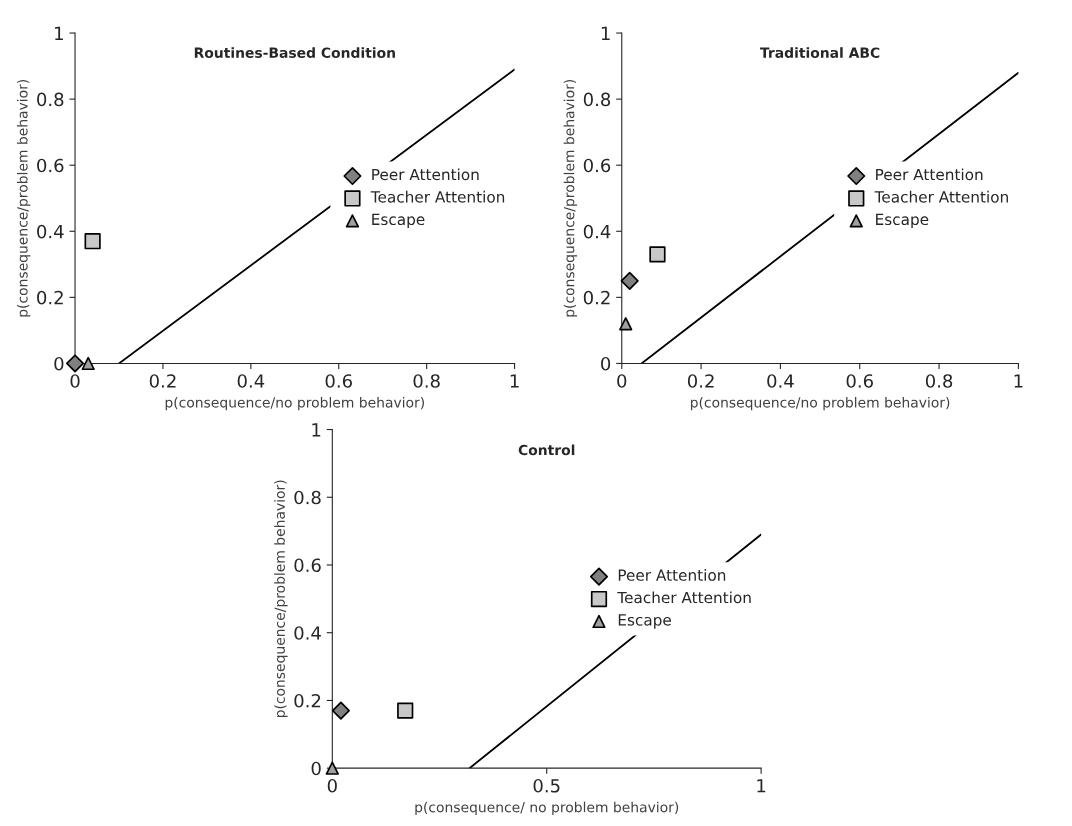 The height and width of the screenshot is (826, 1072). What do you see at coordinates (294, 52) in the screenshot?
I see `text: Routines-Based Condition` at bounding box center [294, 52].